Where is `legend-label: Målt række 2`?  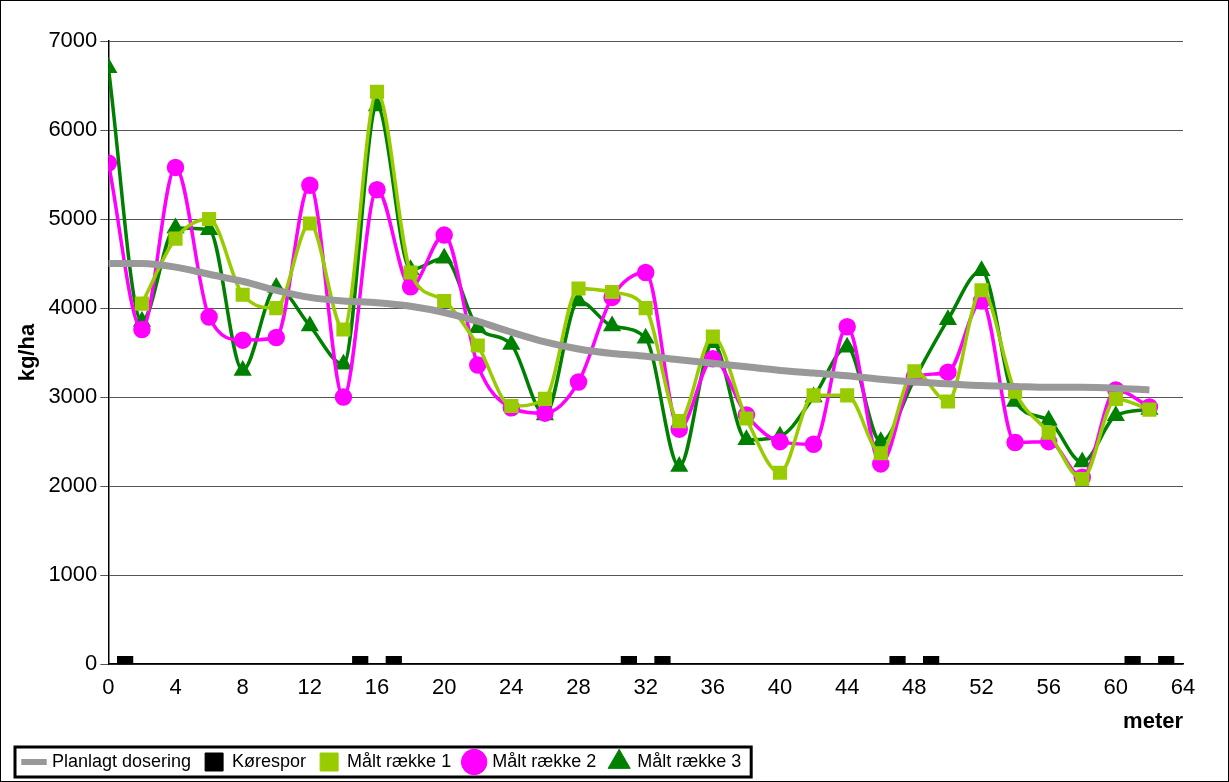
legend-label: Målt række 2 is located at coordinates (544, 760).